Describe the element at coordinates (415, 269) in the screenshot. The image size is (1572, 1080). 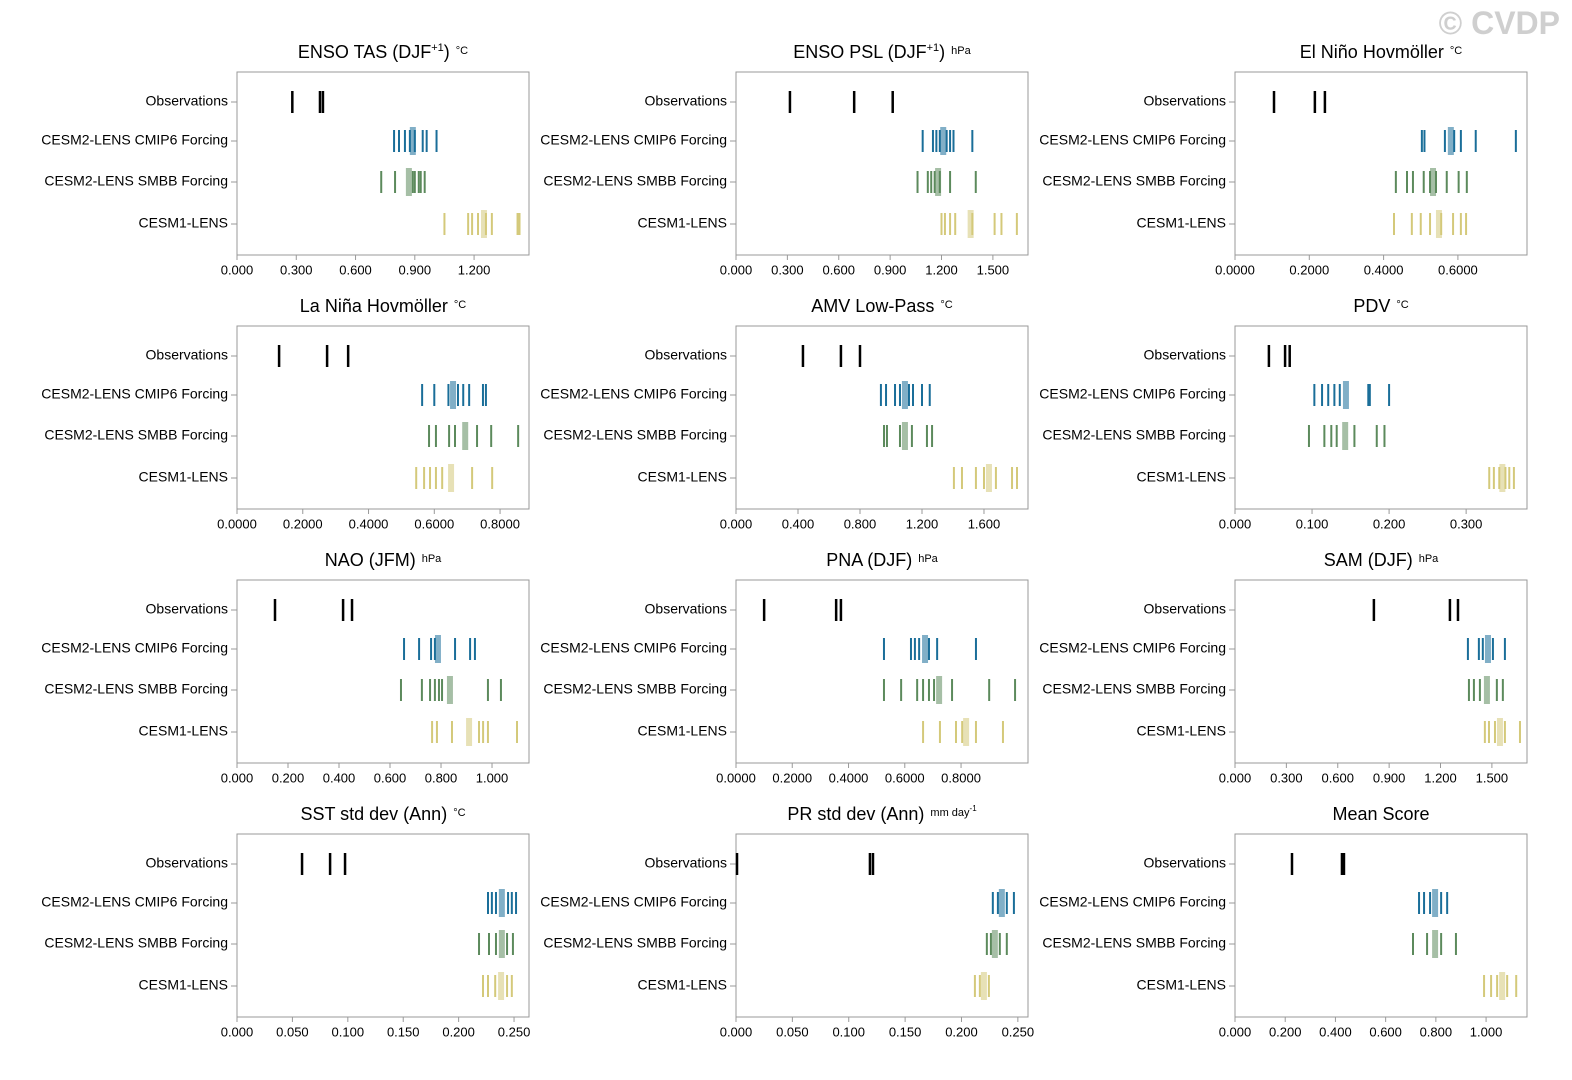
I see `x-tick-label: 0.900` at that location.